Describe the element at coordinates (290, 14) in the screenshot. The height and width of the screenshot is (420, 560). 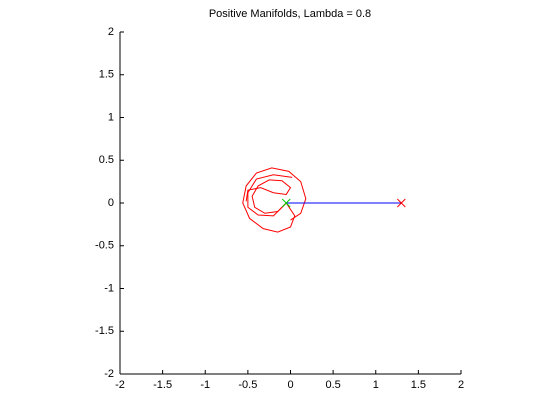
I see `chart-title: Positive Manifolds, Lambda = 0.8` at that location.